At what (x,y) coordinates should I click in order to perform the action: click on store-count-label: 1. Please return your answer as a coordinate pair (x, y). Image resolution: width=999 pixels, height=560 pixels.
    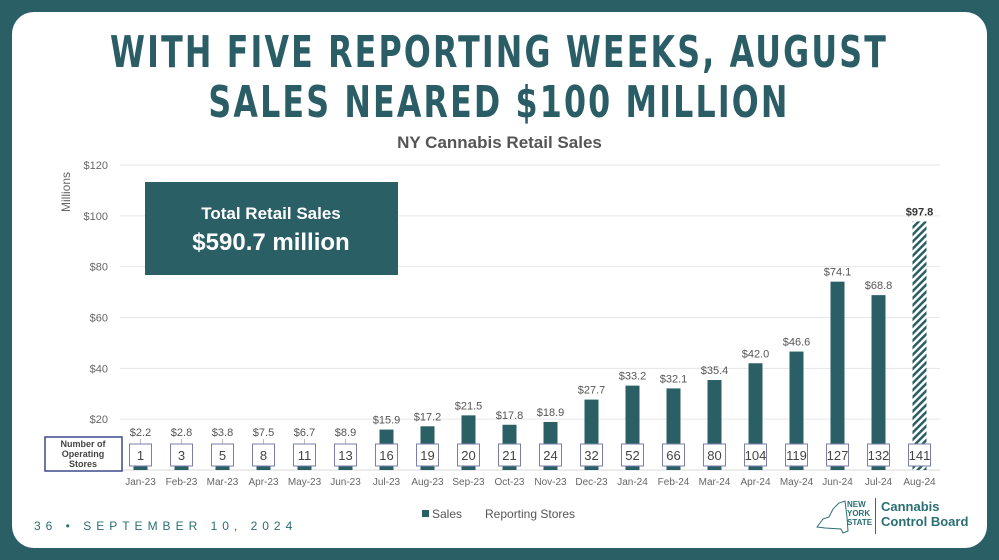
    Looking at the image, I should click on (140, 455).